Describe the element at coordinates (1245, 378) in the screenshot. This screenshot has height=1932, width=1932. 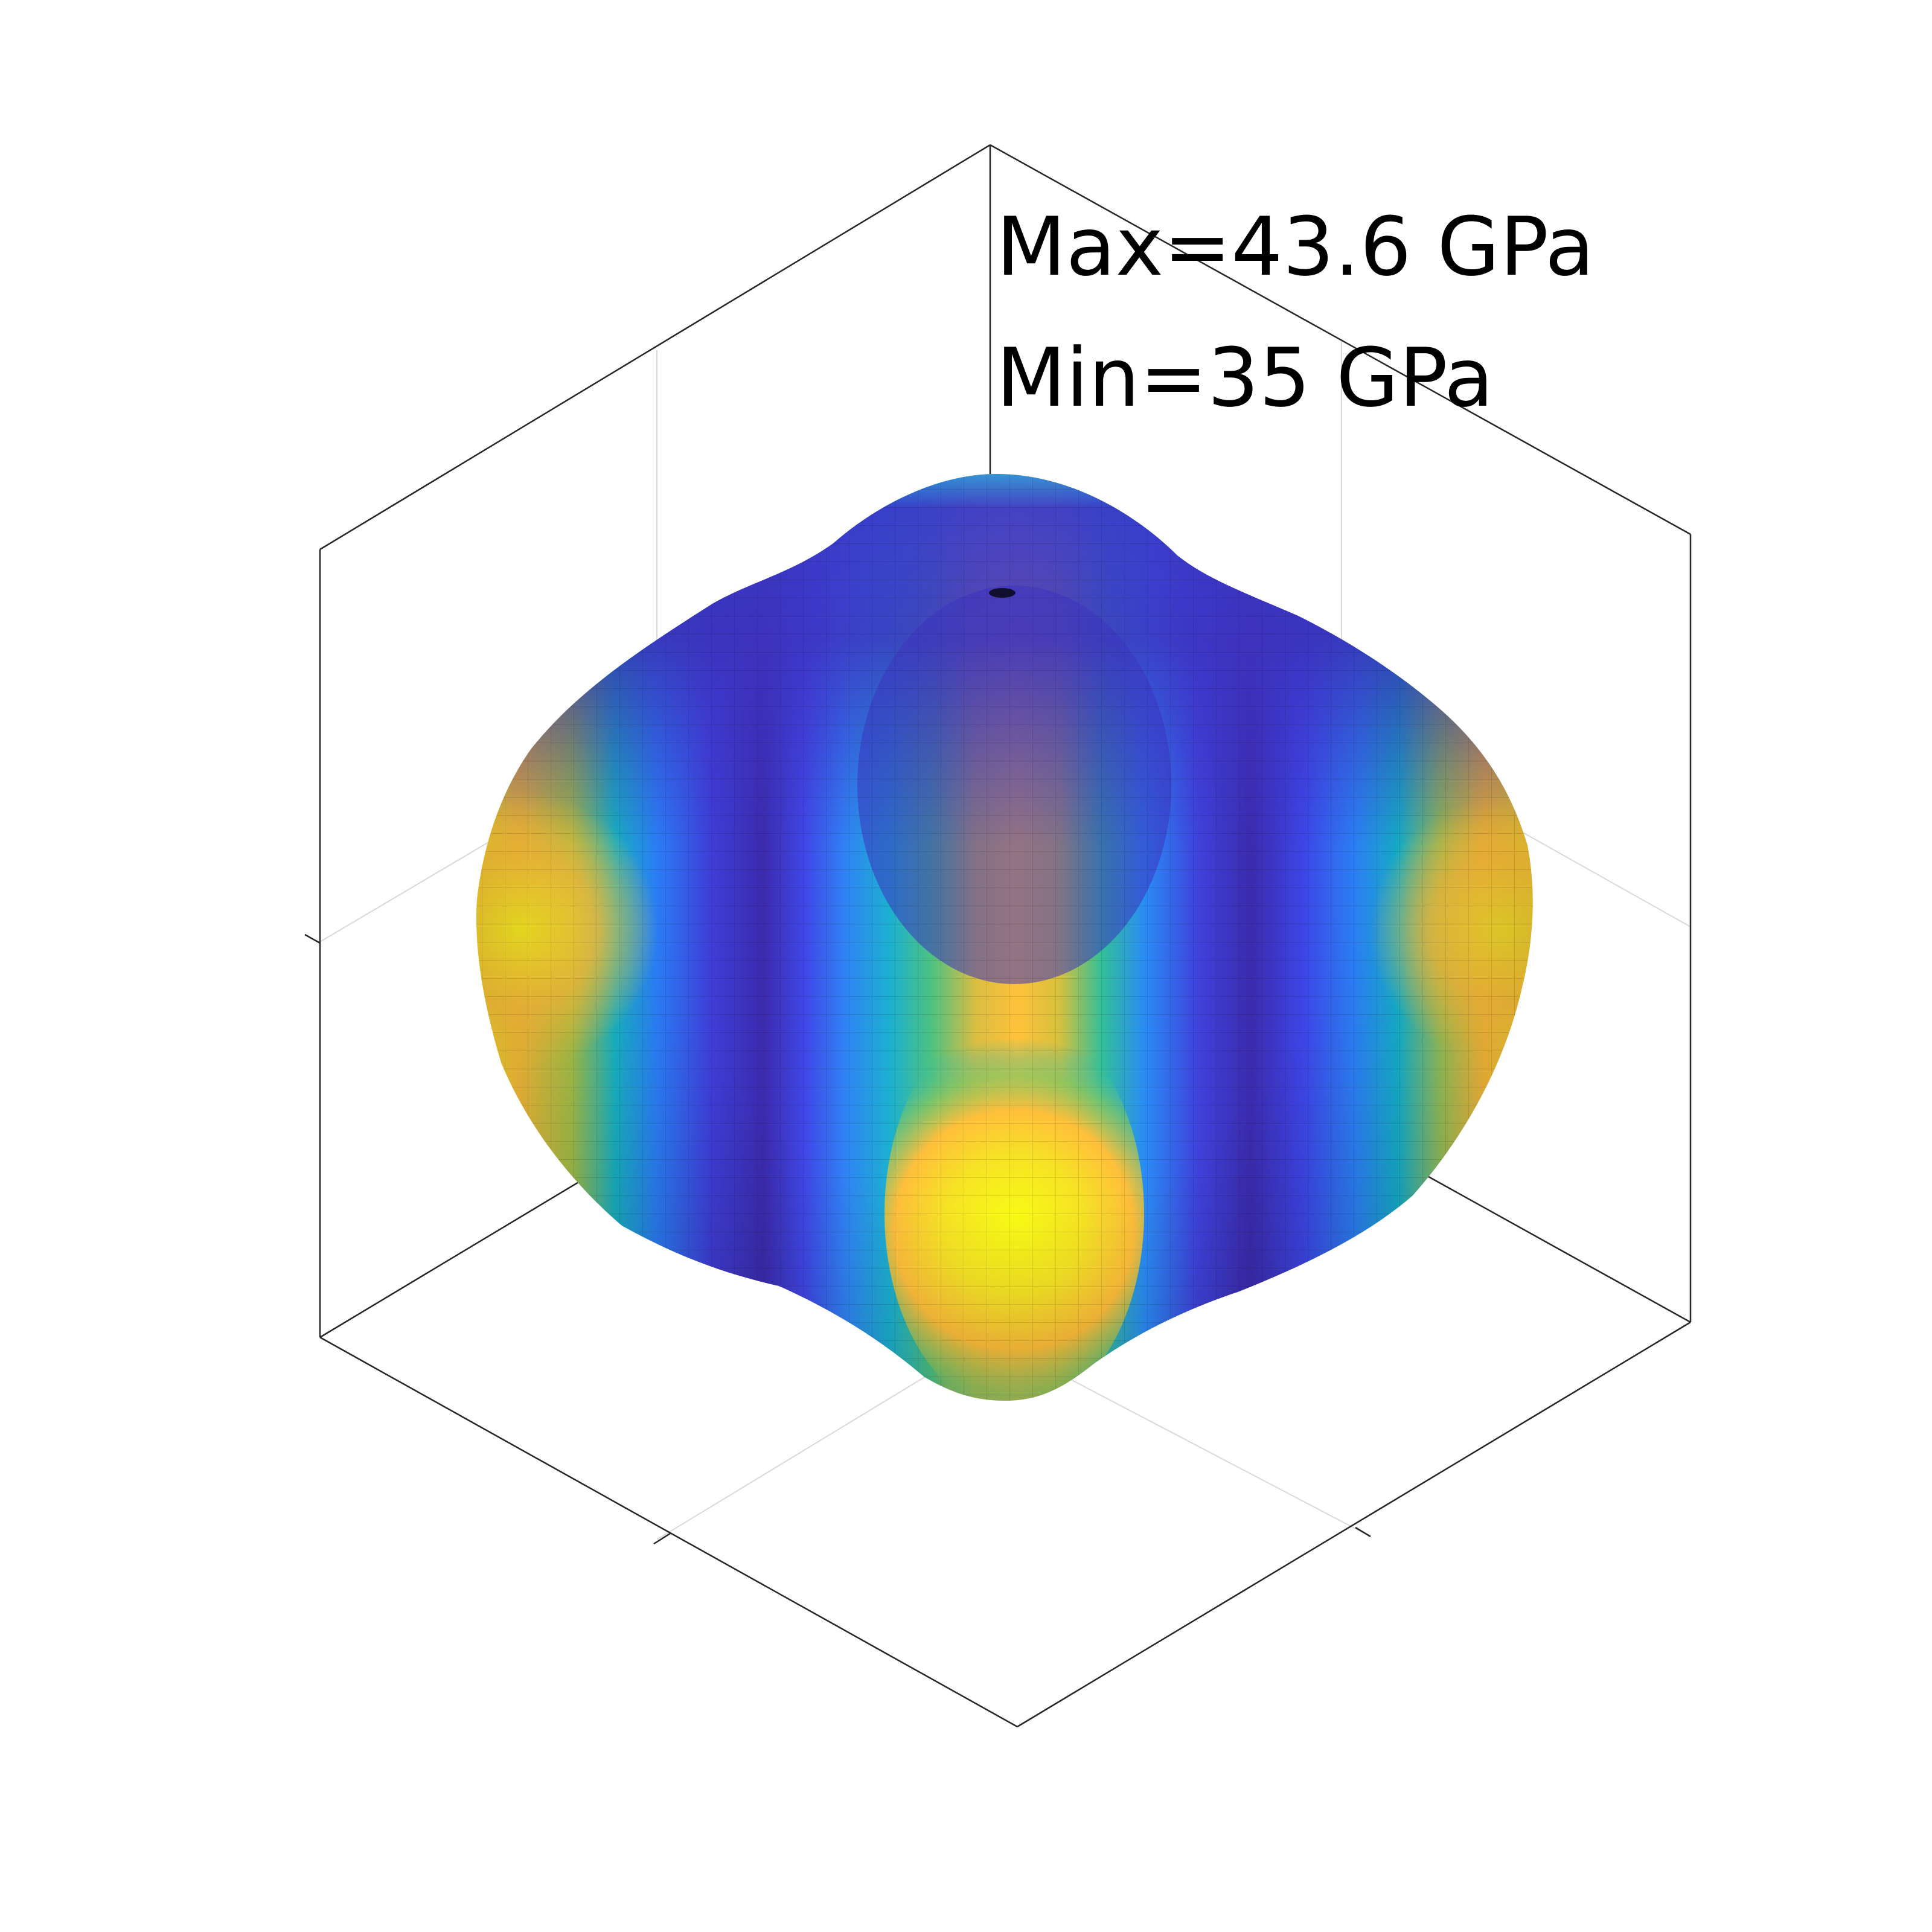
I see `min-annotation: Min=35 GPa` at that location.